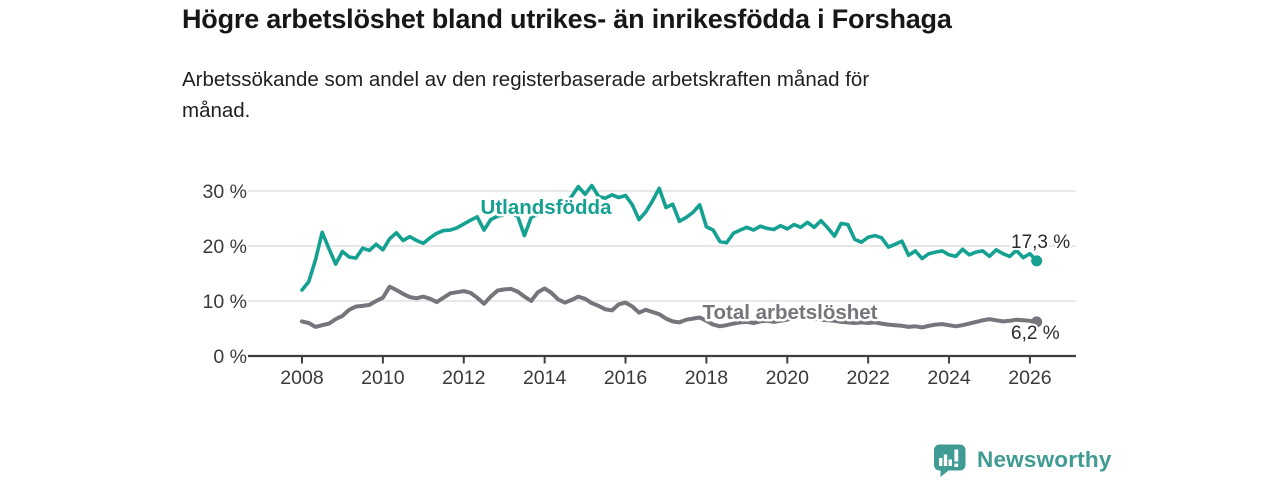 Image resolution: width=1280 pixels, height=480 pixels. I want to click on y-tick-label: 0 %, so click(230, 357).